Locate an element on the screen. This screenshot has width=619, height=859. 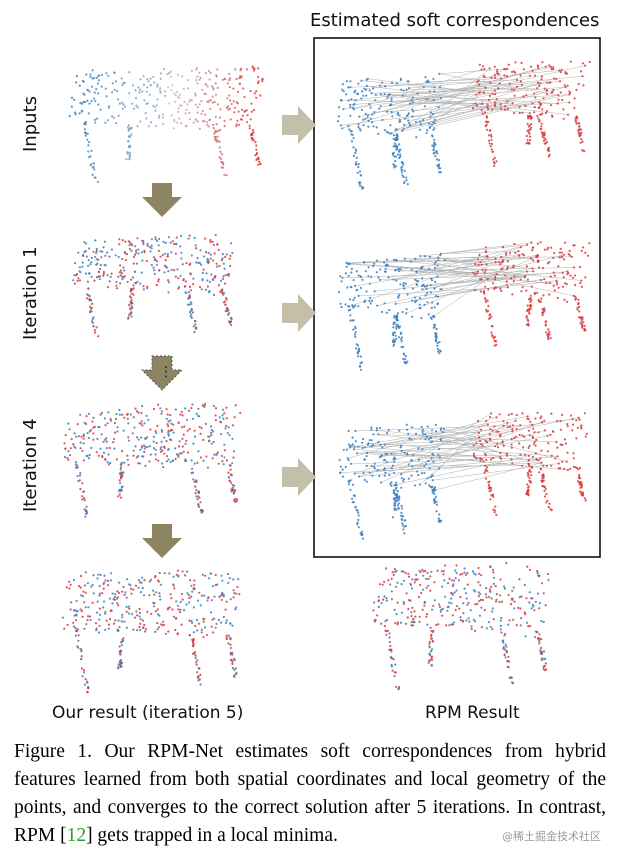
inputs-correspondence-line is located at coordinates (473, 99).